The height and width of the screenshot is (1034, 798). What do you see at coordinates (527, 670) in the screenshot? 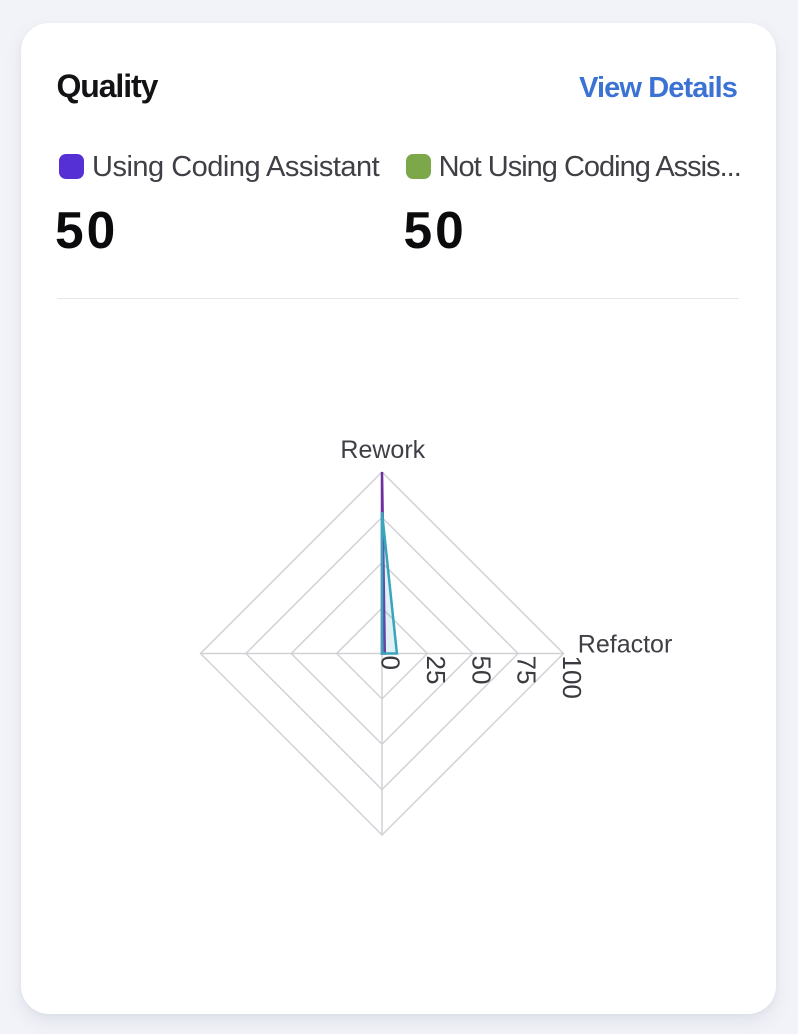
I see `svg-text: 75` at bounding box center [527, 670].